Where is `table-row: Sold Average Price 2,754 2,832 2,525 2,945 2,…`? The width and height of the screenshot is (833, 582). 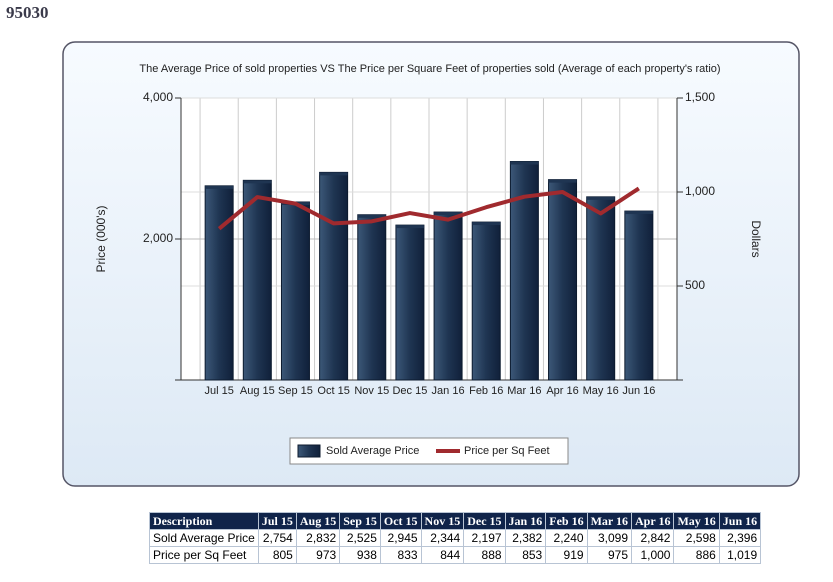 table-row: Sold Average Price 2,754 2,832 2,525 2,945 2,… is located at coordinates (455, 538).